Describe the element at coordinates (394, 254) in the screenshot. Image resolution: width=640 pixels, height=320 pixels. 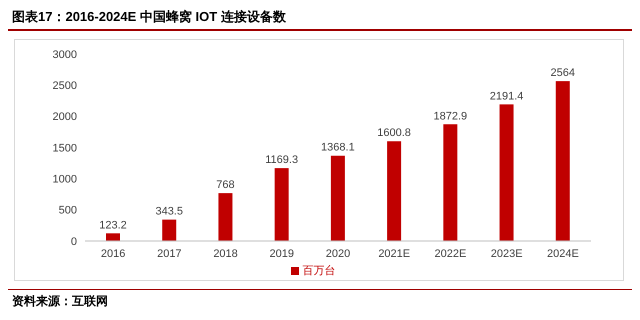
I see `x-tick-label: 2021E` at that location.